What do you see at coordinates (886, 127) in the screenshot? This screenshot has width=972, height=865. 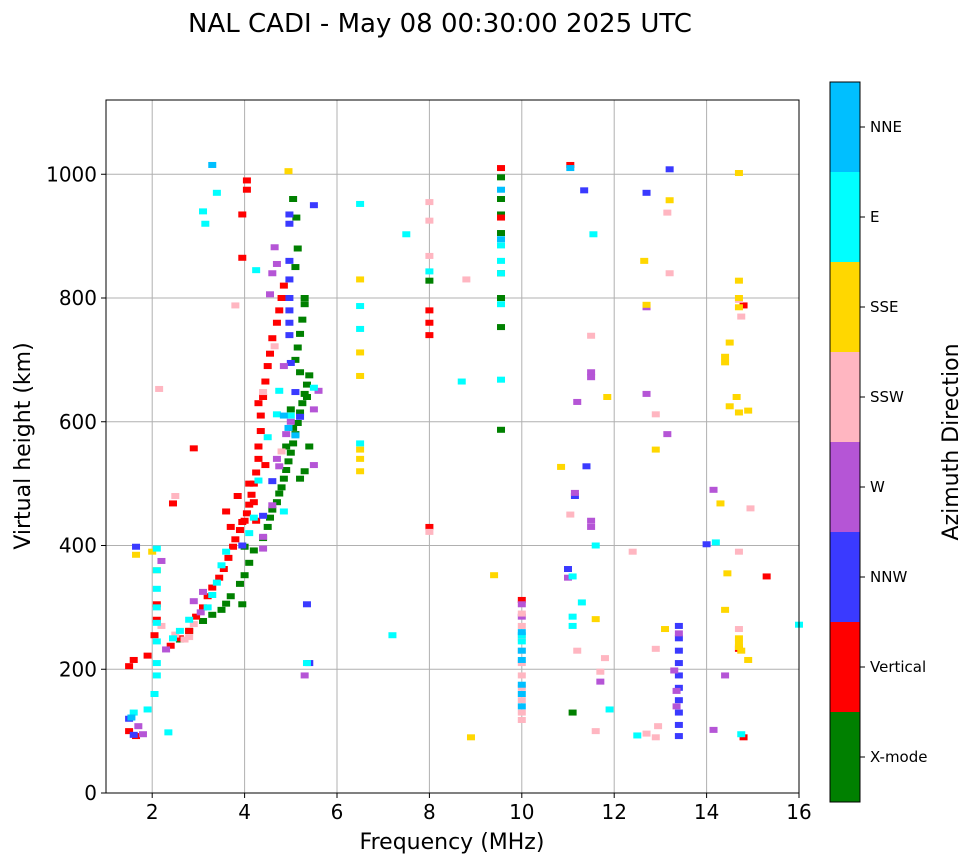 I see `colorbar-tick-label: NNE` at bounding box center [886, 127].